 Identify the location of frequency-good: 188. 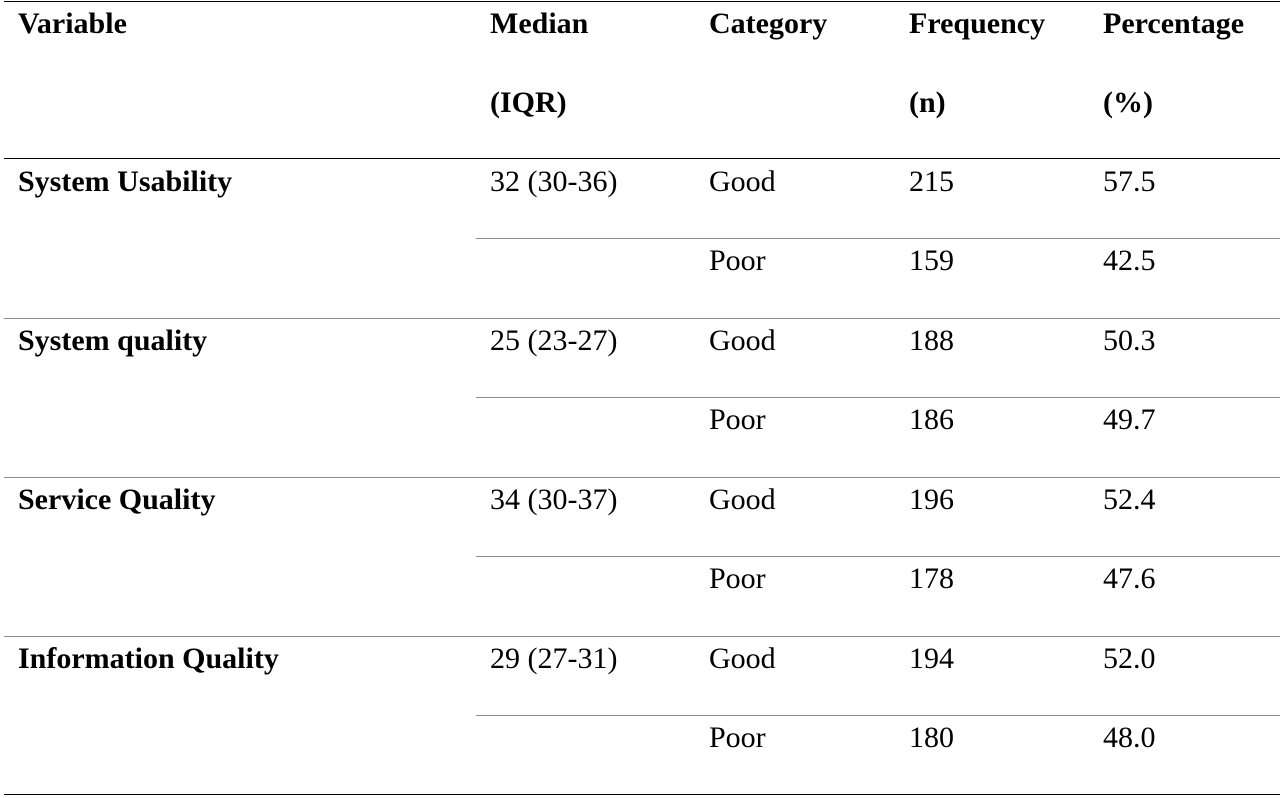
(931, 340).